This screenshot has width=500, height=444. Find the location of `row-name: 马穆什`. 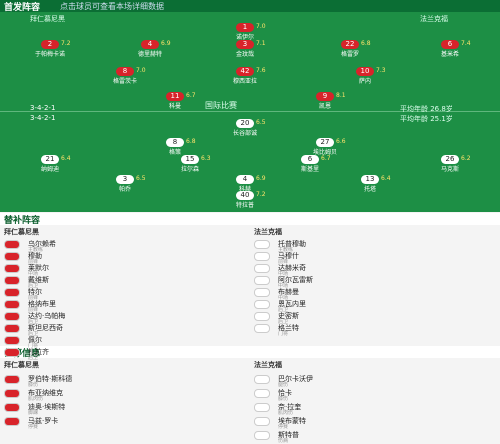

row-name: 马穆什 is located at coordinates (288, 256).